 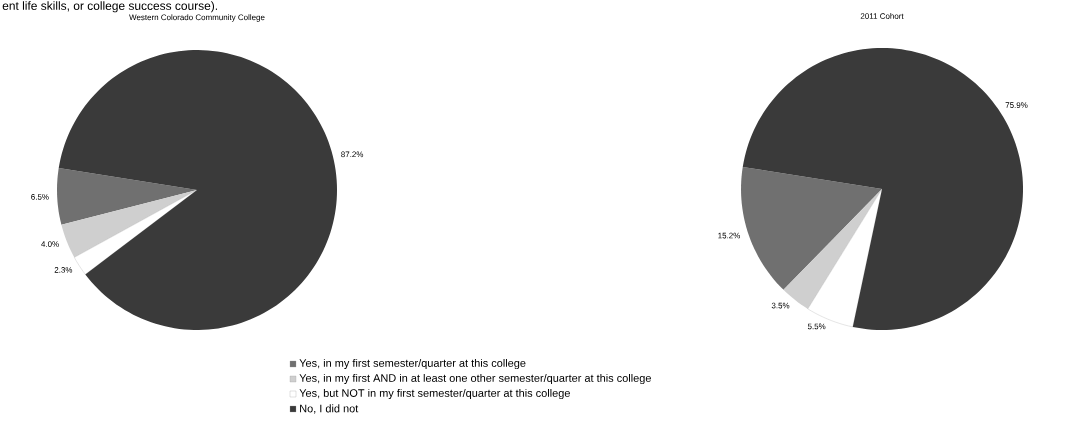 What do you see at coordinates (412, 364) in the screenshot?
I see `legend-label: Yes, in my first semester/quarter at this college` at bounding box center [412, 364].